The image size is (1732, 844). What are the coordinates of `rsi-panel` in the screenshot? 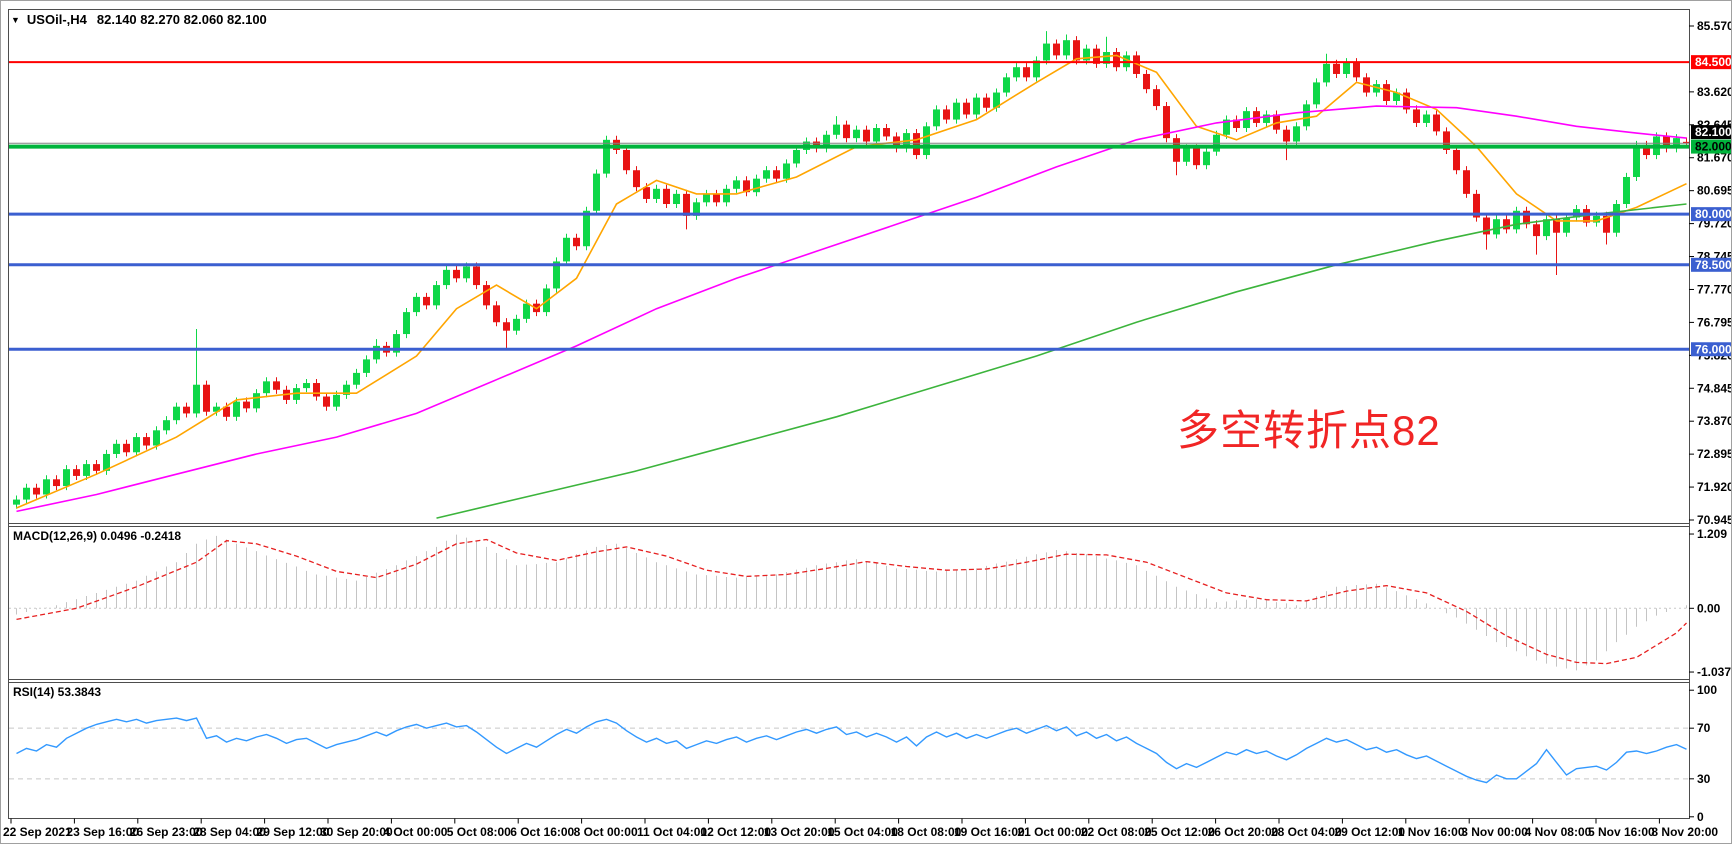 It's located at (849, 750).